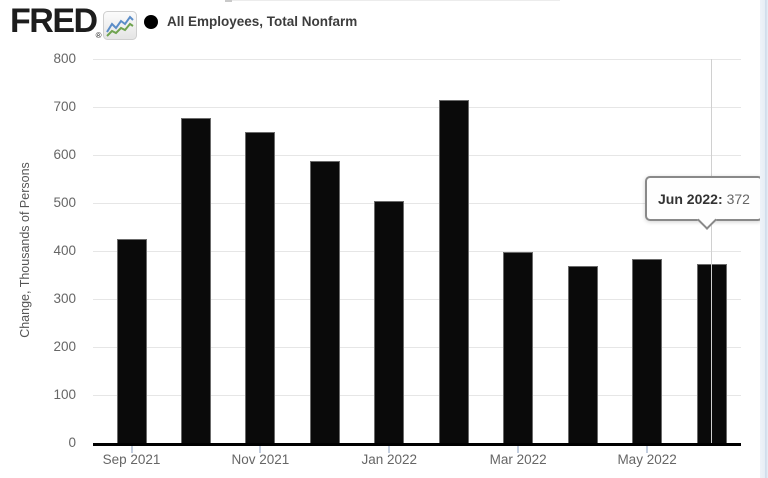 The image size is (768, 478). I want to click on tooltip-value: 372, so click(738, 198).